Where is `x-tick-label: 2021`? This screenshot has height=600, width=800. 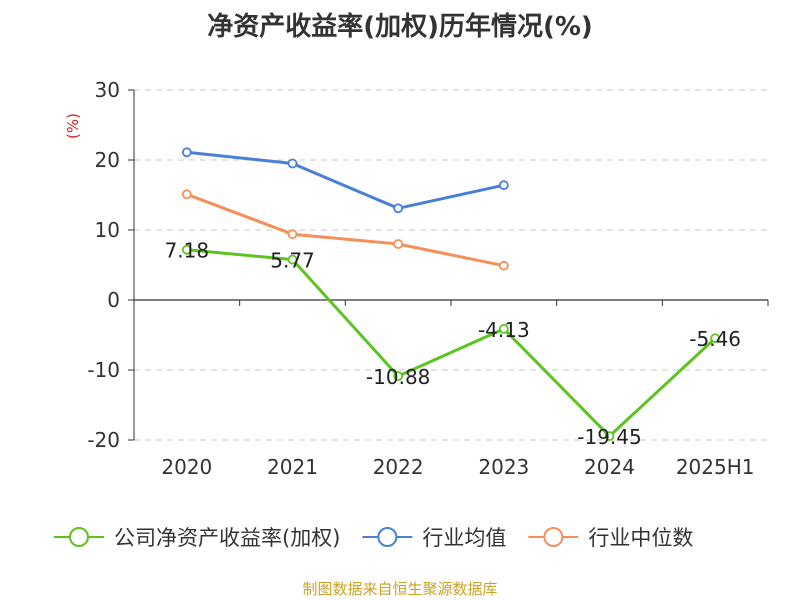 x-tick-label: 2021 is located at coordinates (292, 467).